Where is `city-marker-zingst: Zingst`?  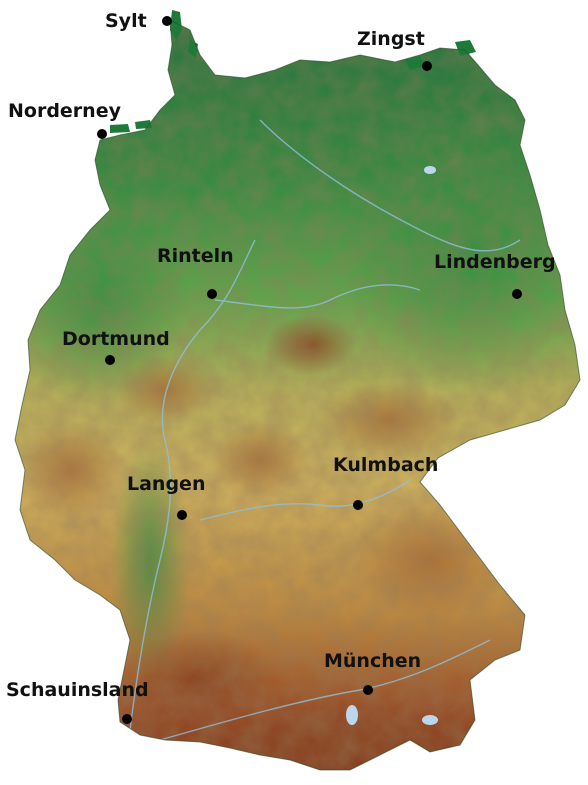
city-marker-zingst: Zingst is located at coordinates (394, 49).